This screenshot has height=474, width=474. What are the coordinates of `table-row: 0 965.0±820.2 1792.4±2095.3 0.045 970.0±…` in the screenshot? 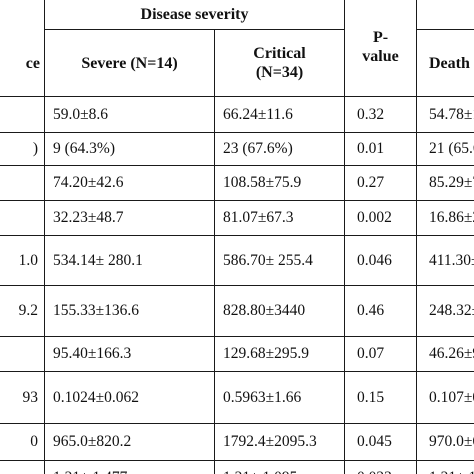 It's located at (237, 442).